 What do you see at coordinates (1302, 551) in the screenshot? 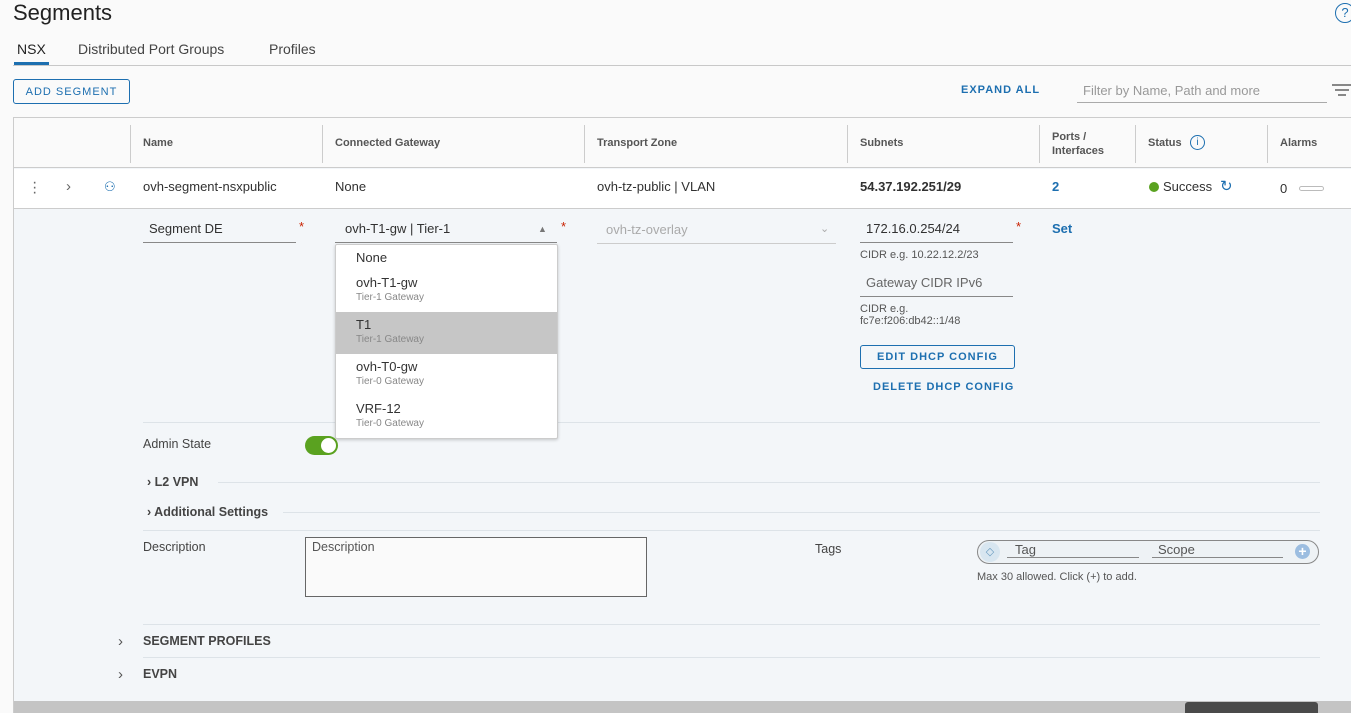
I see `add-tag-icon: +` at bounding box center [1302, 551].